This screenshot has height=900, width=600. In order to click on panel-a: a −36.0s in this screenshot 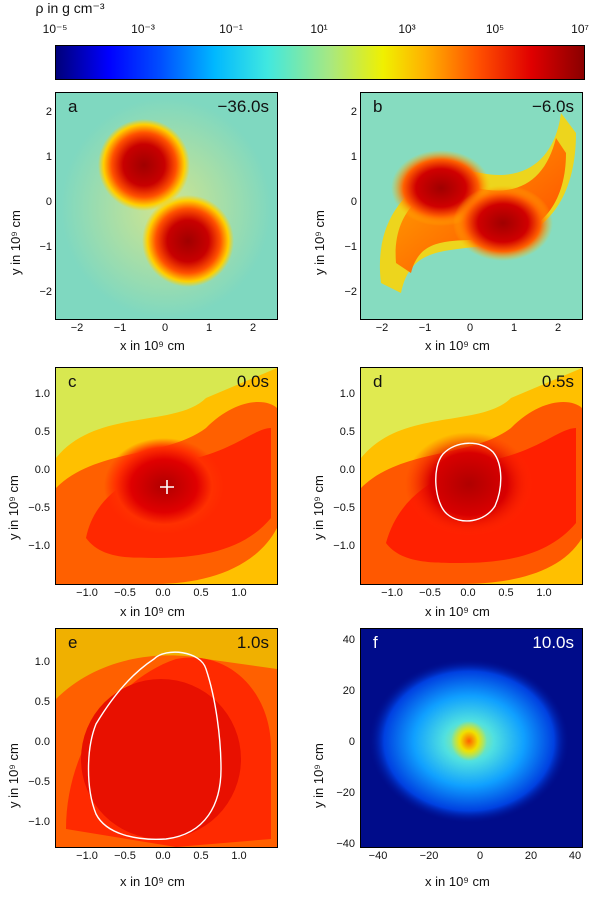, I will do `click(166, 206)`.